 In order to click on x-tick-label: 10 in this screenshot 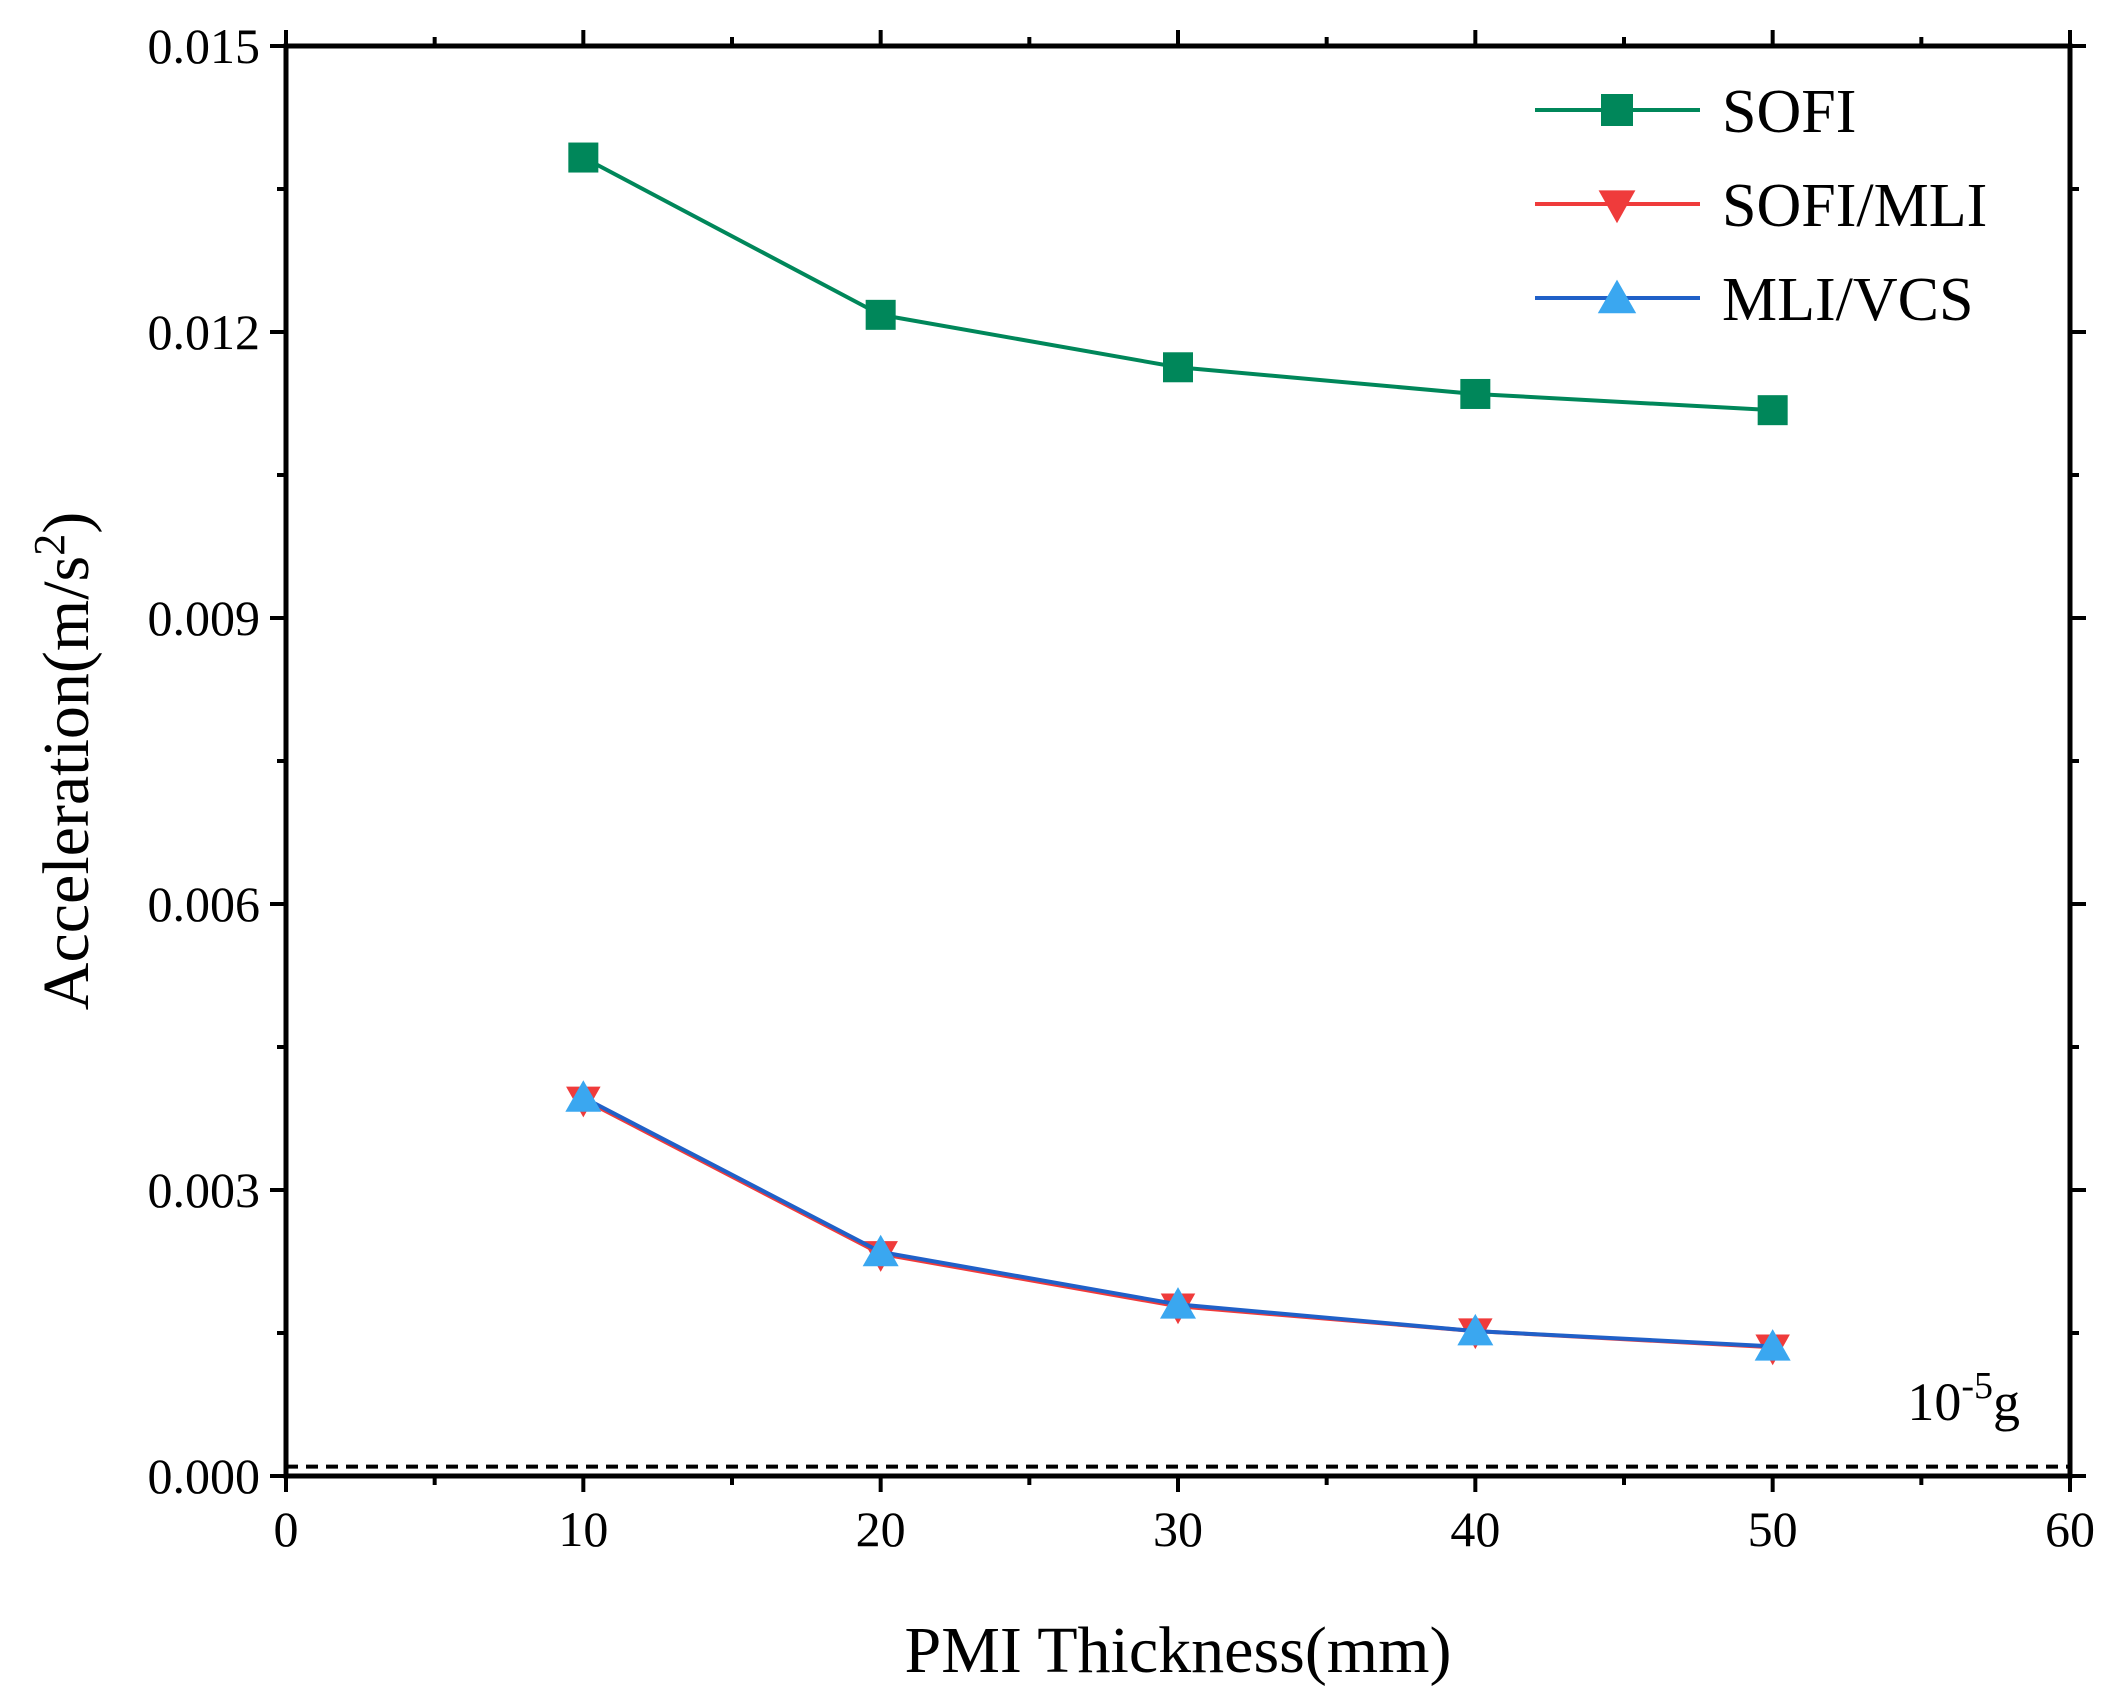, I will do `click(583, 1529)`.